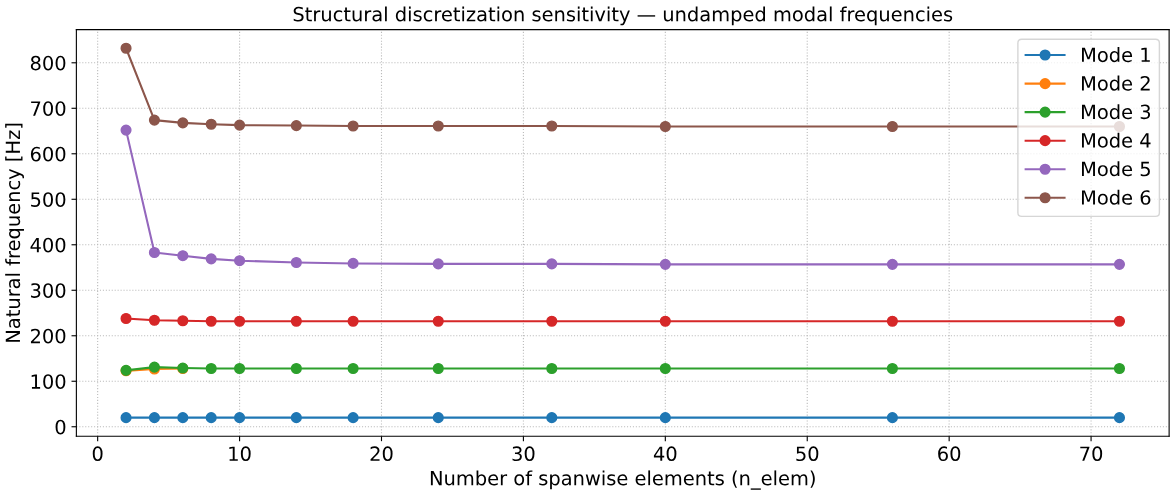 The image size is (1175, 493). What do you see at coordinates (48, 290) in the screenshot?
I see `y-tick-label: 300` at bounding box center [48, 290].